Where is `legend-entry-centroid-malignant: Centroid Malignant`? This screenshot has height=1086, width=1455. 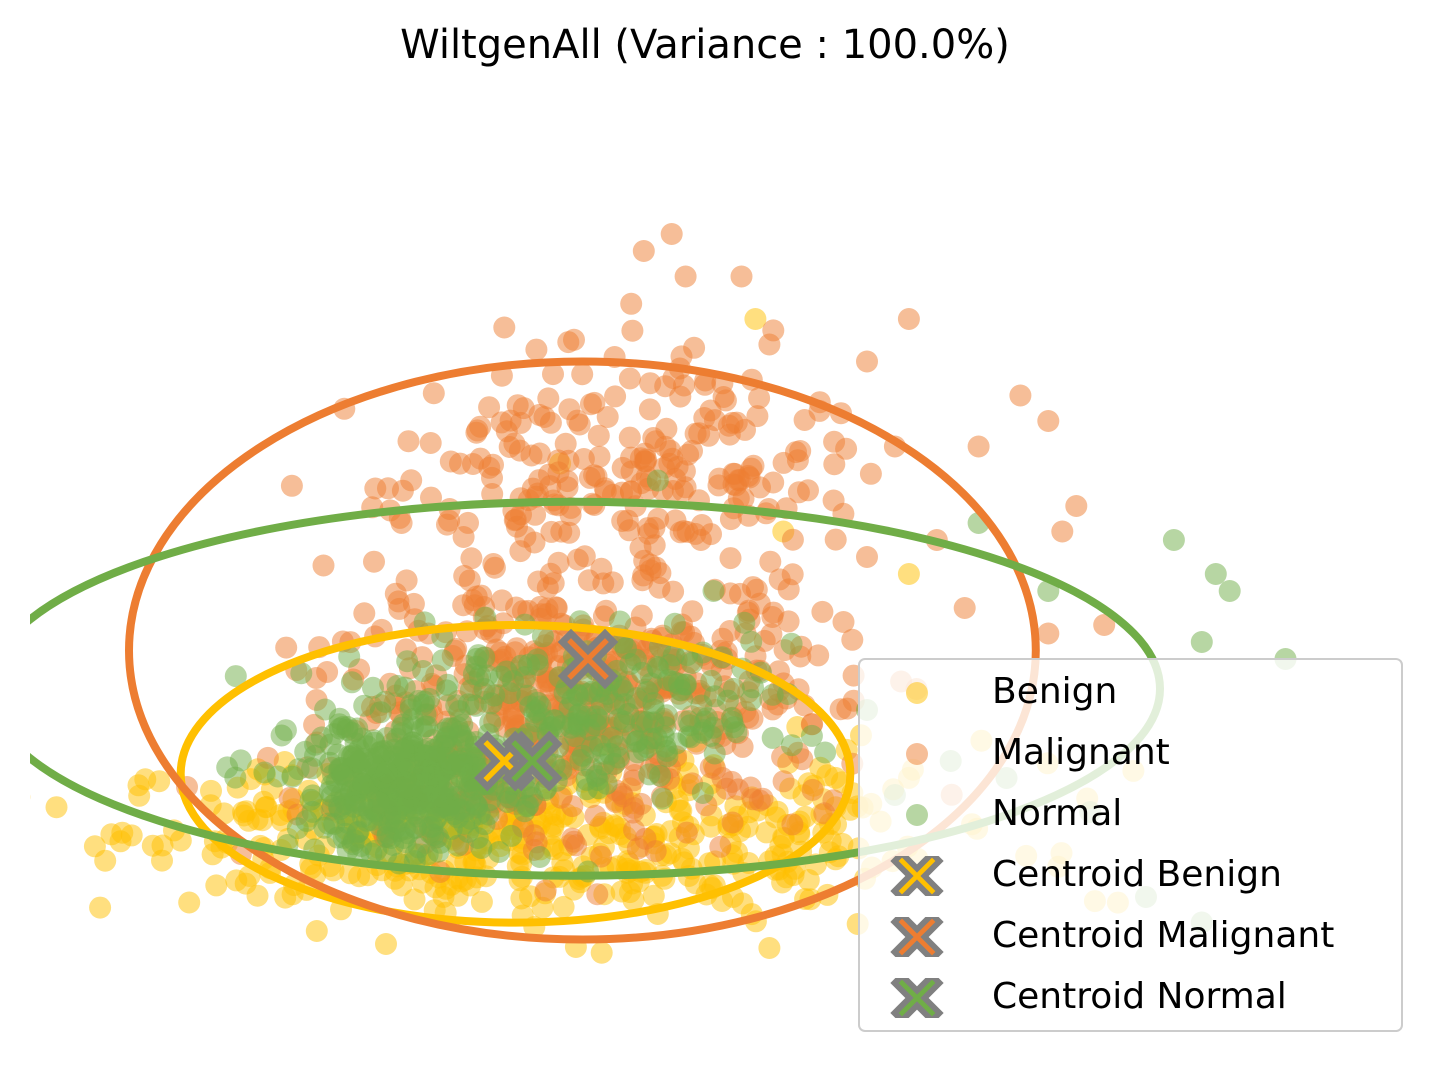 legend-entry-centroid-malignant: Centroid Malignant is located at coordinates (1130, 937).